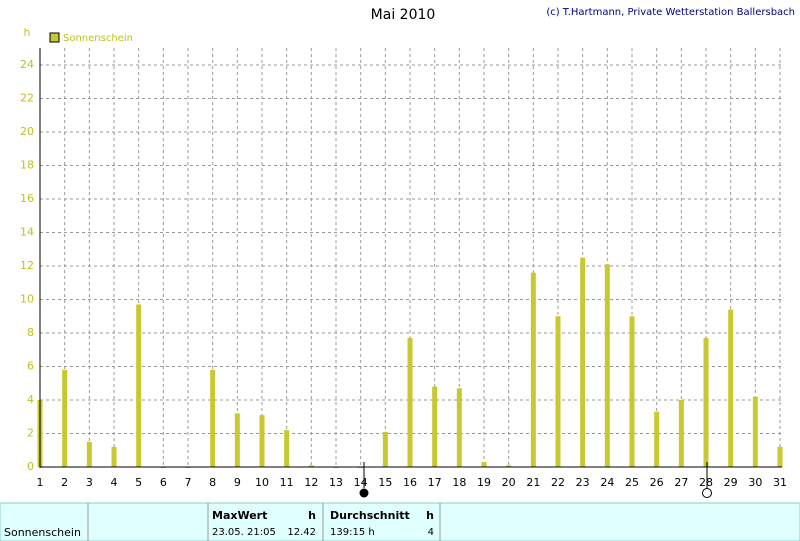  Describe the element at coordinates (114, 482) in the screenshot. I see `x-tick-label: 4` at that location.